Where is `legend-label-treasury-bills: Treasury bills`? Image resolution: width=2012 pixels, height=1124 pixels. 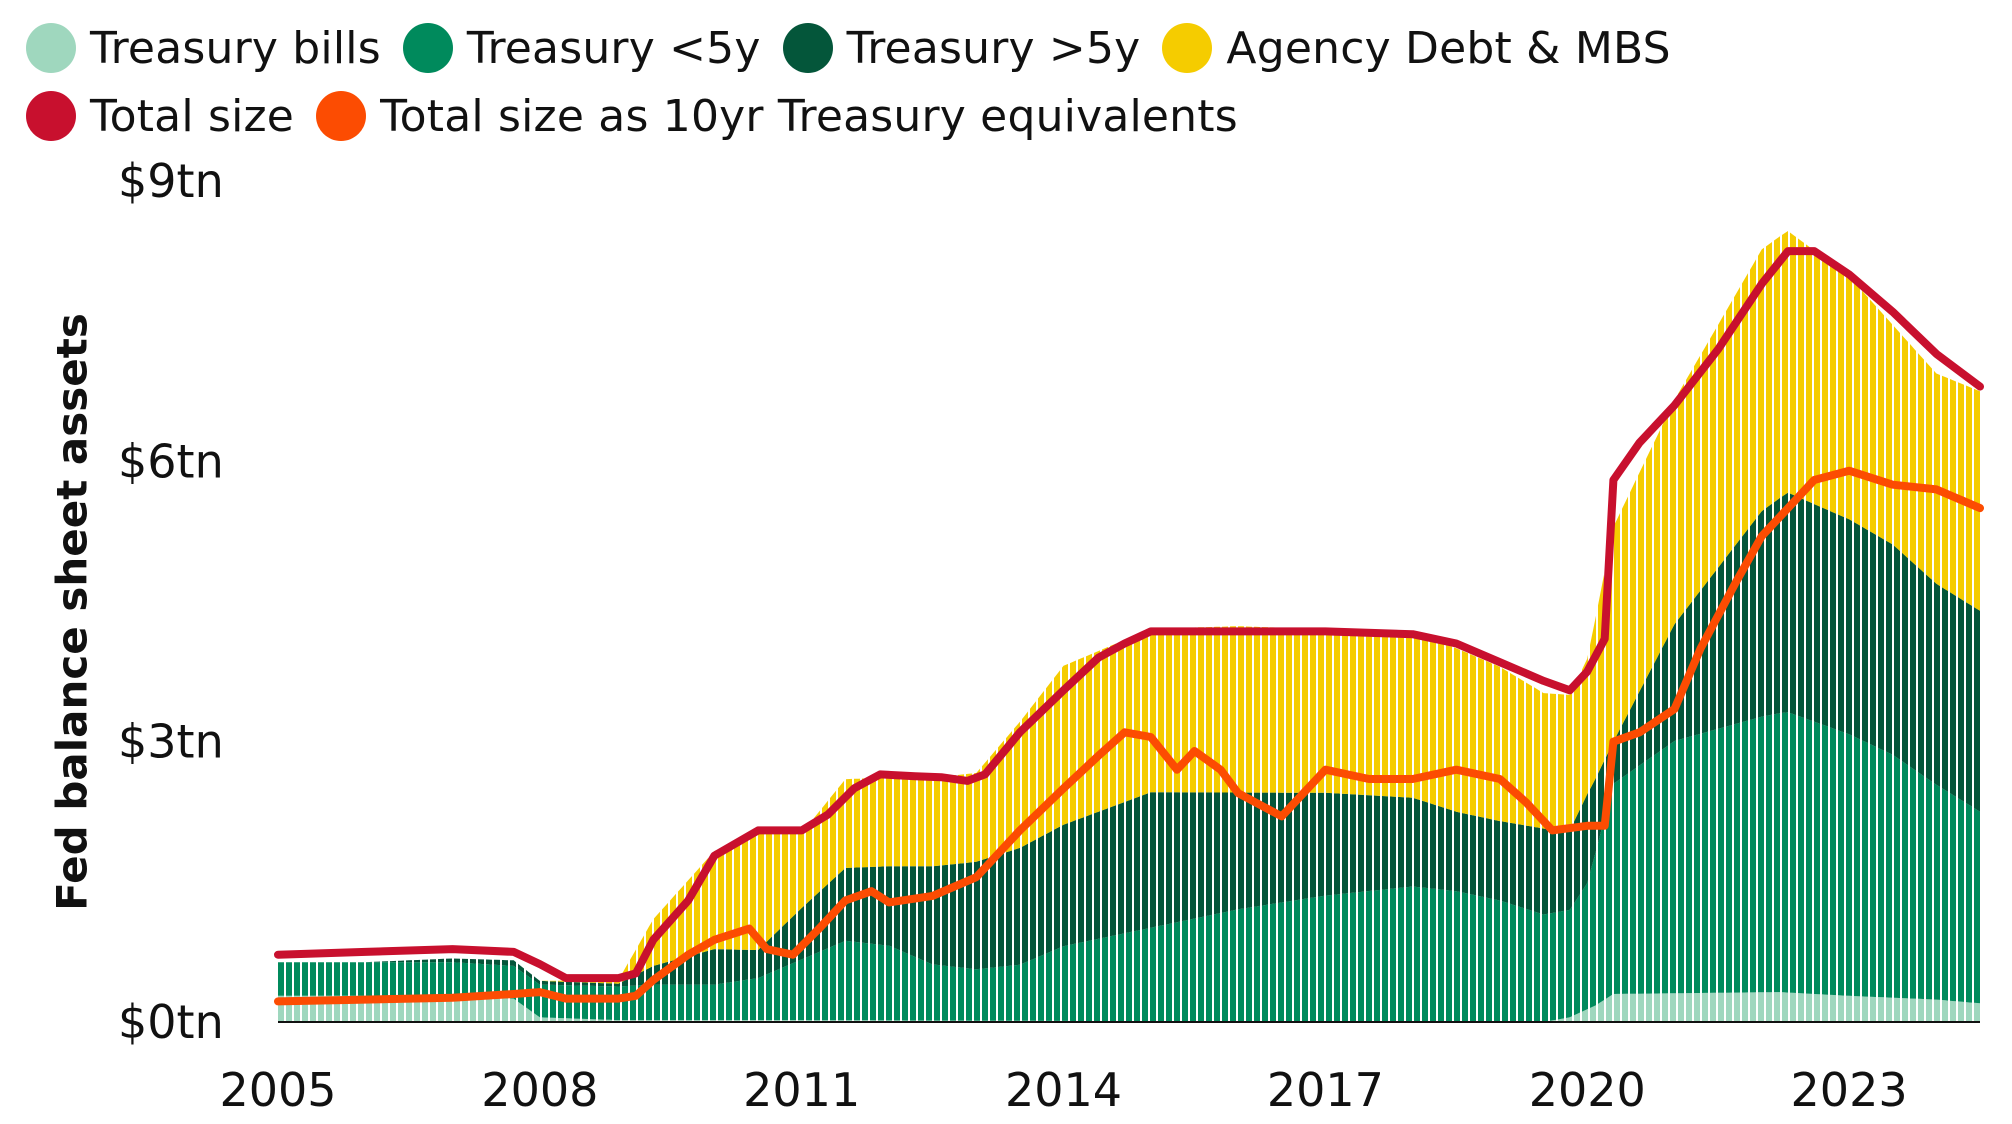
legend-label-treasury-bills: Treasury bills is located at coordinates (235, 48).